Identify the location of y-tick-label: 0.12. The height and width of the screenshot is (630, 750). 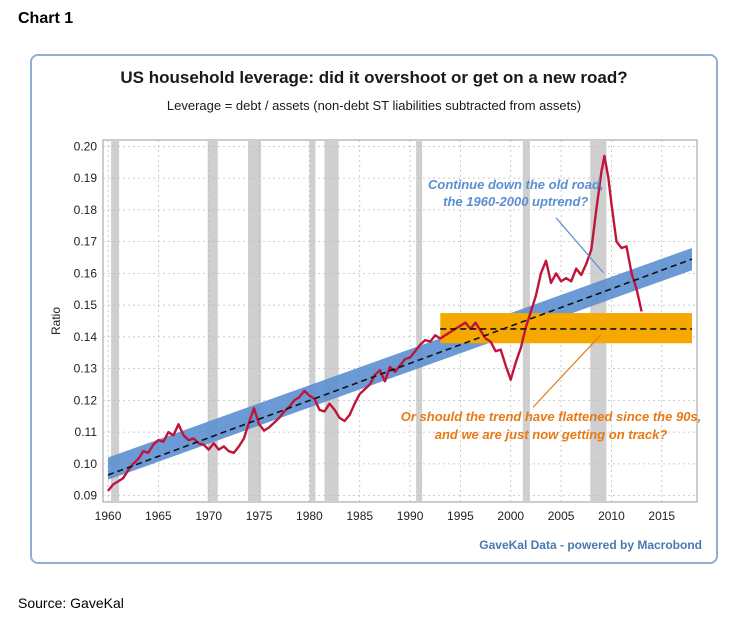
(86, 400).